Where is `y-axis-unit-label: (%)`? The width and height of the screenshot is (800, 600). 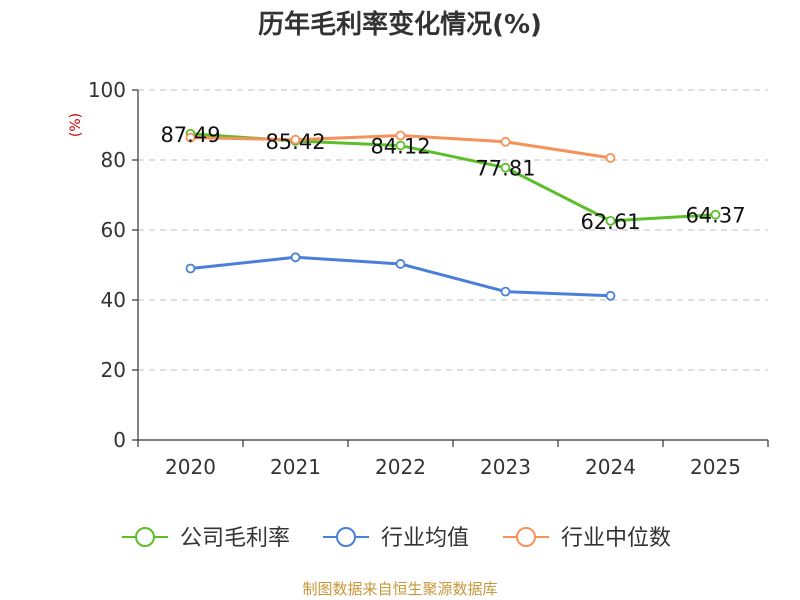 y-axis-unit-label: (%) is located at coordinates (76, 125).